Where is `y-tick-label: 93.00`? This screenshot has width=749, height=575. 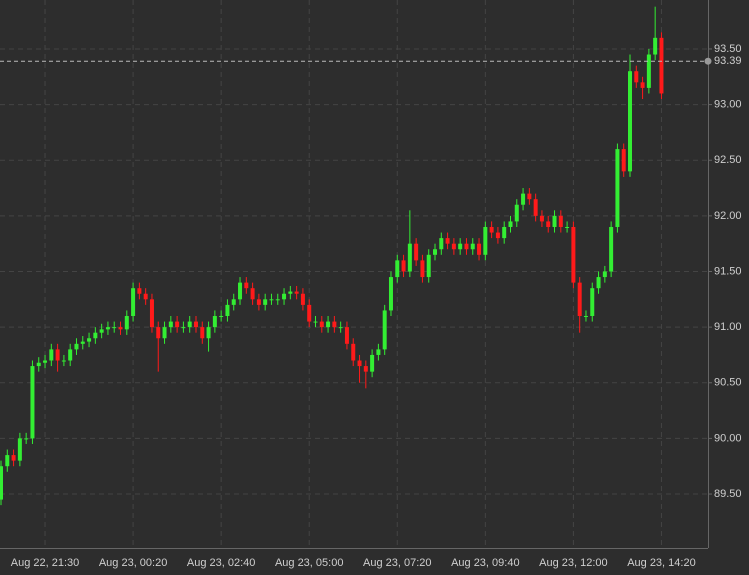
y-tick-label: 93.00 is located at coordinates (728, 104).